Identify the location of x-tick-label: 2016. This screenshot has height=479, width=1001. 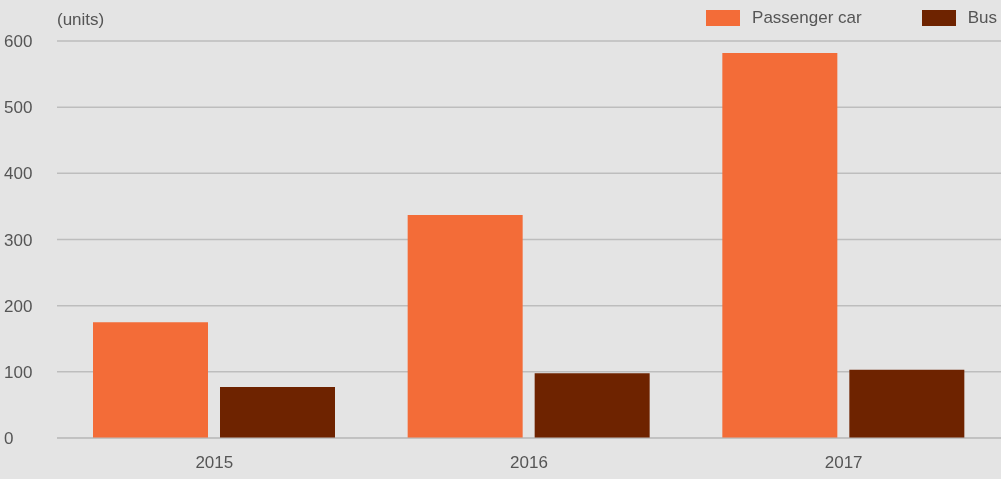
(529, 463).